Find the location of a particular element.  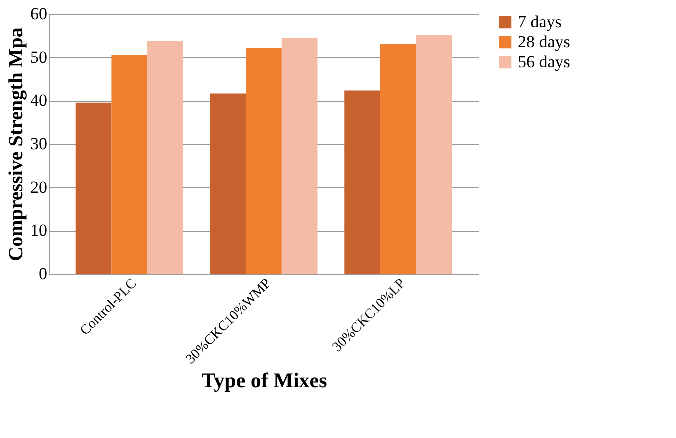

y-tick-label: 20 is located at coordinates (39, 187).